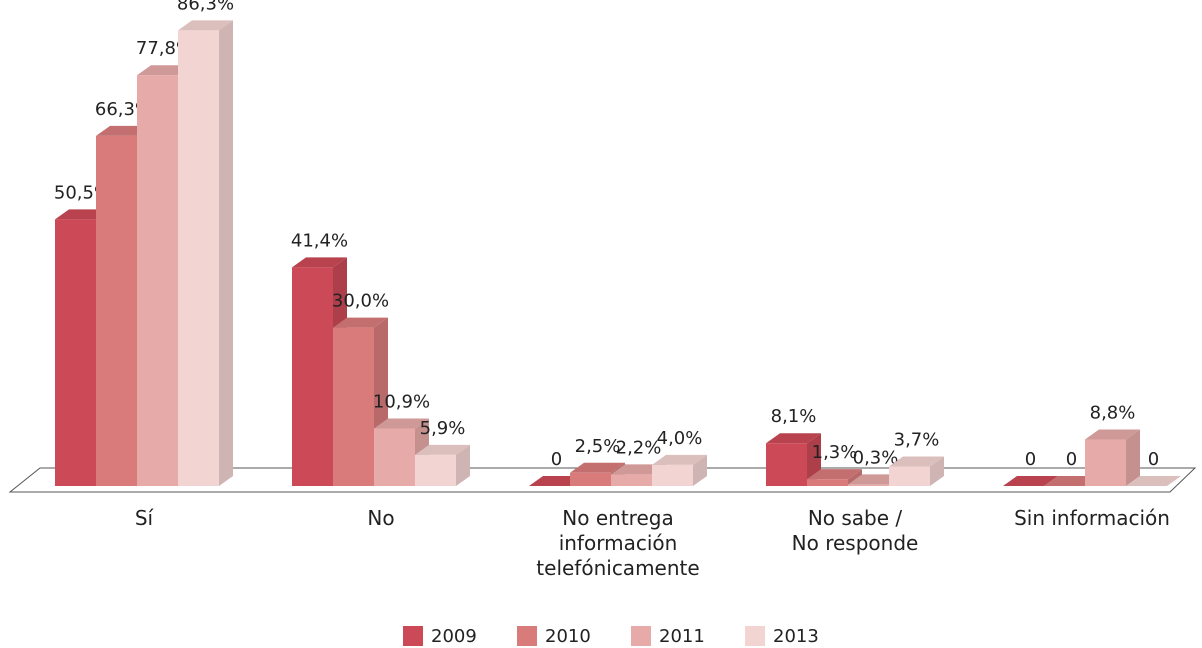 Image resolution: width=1202 pixels, height=648 pixels. I want to click on value-label: 2,5%, so click(598, 446).